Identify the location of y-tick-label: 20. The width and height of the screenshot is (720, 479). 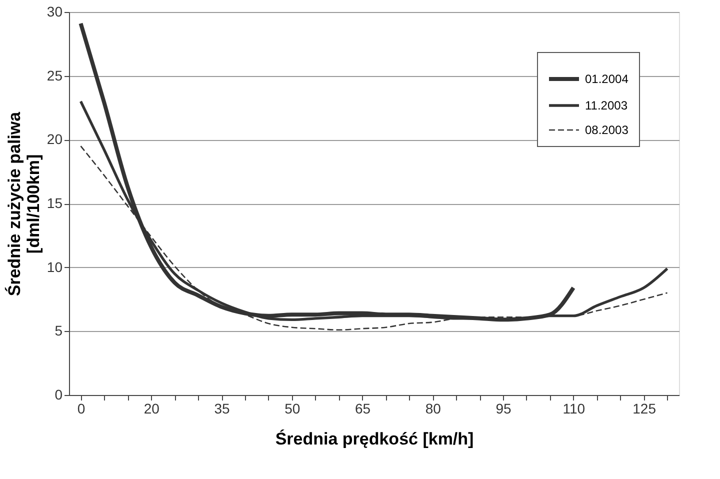
(54, 139).